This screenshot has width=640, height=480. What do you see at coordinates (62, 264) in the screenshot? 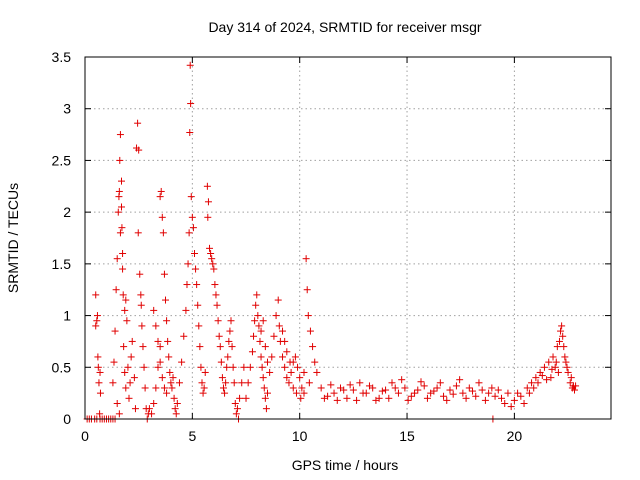
I see `y-tick-label: 1.5` at bounding box center [62, 264].